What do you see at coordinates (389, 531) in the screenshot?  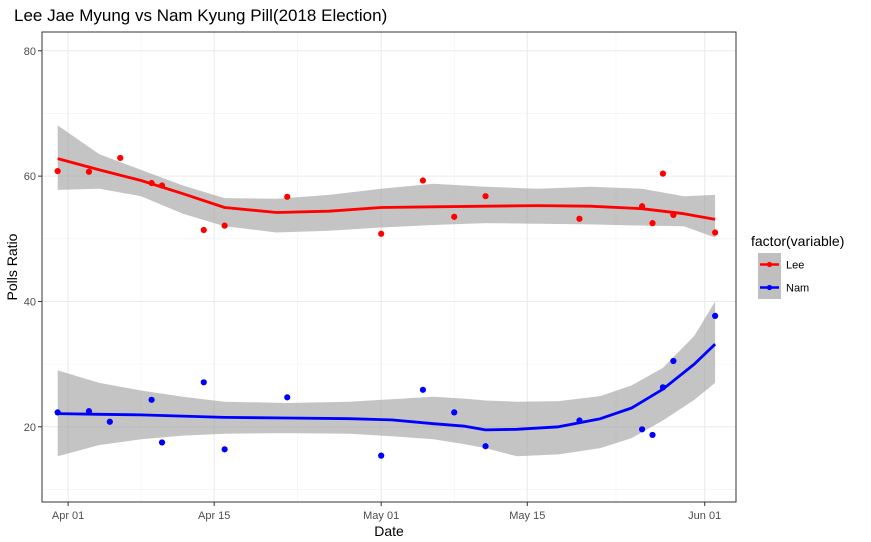 I see `x-axis-title: Date` at bounding box center [389, 531].